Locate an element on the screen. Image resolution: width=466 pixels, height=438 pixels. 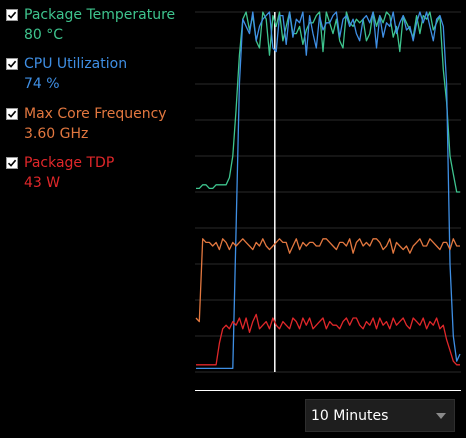
cpu-utilization-checkbox is located at coordinates (12, 64).